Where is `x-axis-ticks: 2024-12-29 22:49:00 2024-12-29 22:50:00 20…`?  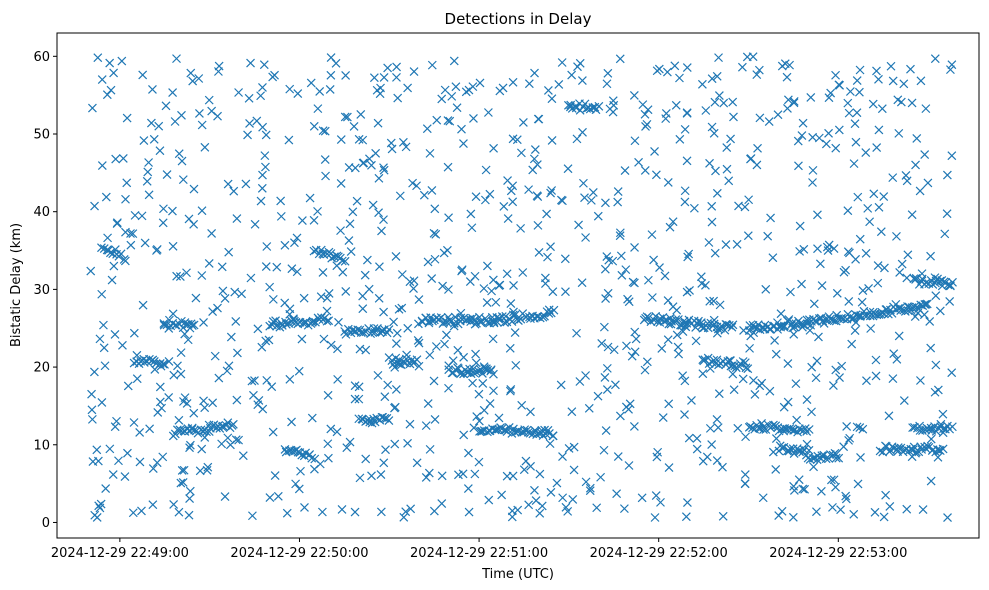 x-axis-ticks: 2024-12-29 22:49:00 2024-12-29 22:50:00 20… is located at coordinates (479, 549).